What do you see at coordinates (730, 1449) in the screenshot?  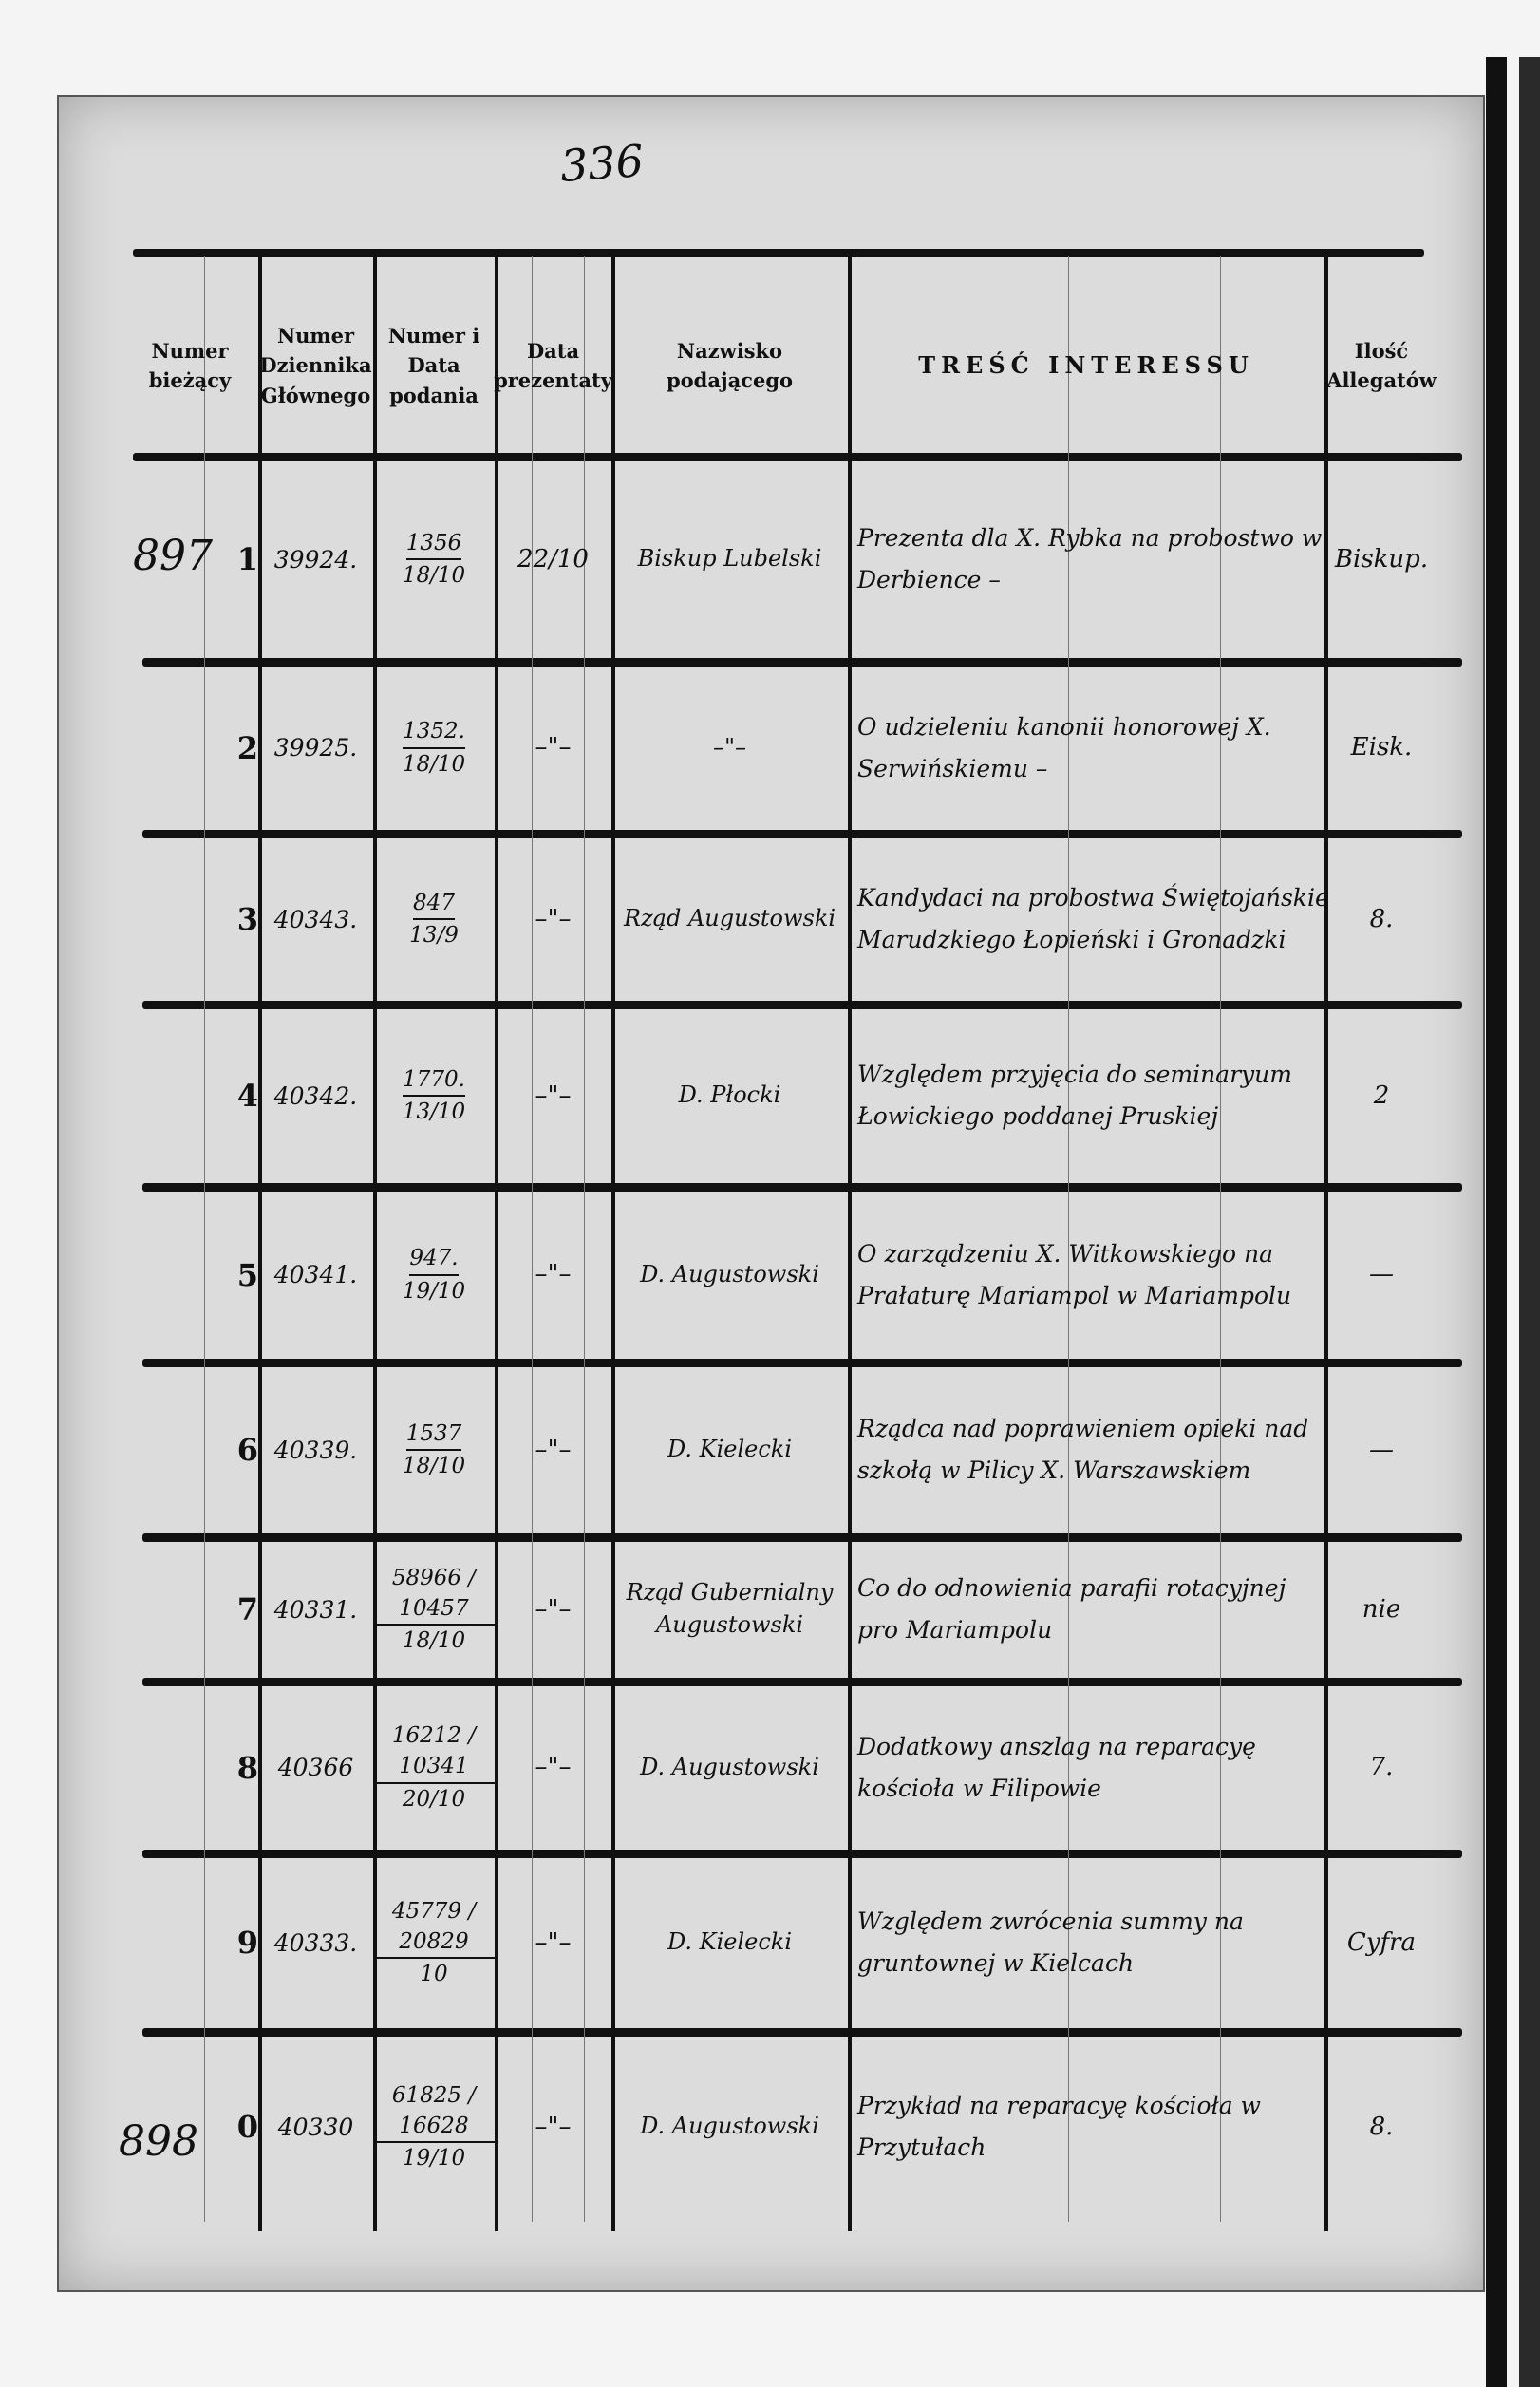 I see `cell-nazwisko: D. Kielecki` at bounding box center [730, 1449].